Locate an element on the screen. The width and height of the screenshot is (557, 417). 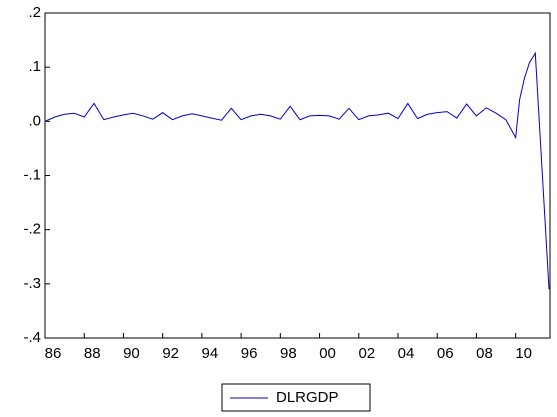
y-tick-label: -.1 is located at coordinates (32, 174).